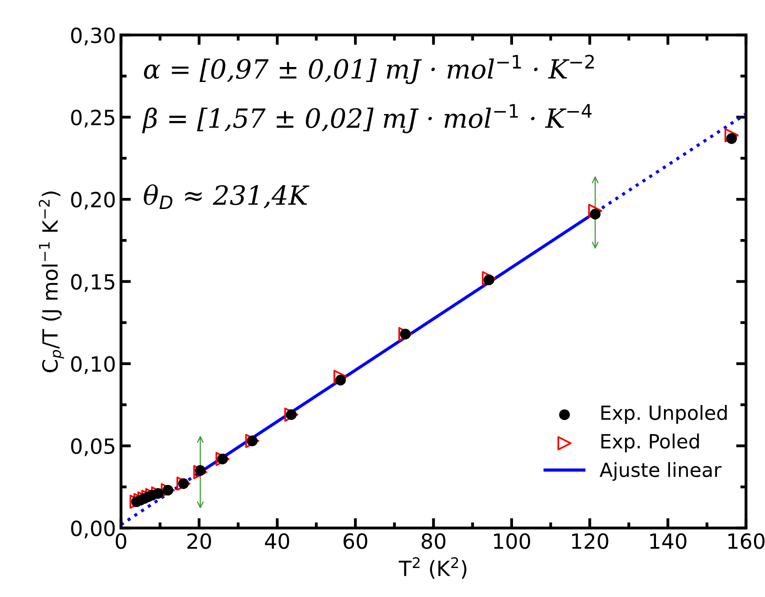 The height and width of the screenshot is (597, 765). I want to click on x-tick-label: 100, so click(512, 541).